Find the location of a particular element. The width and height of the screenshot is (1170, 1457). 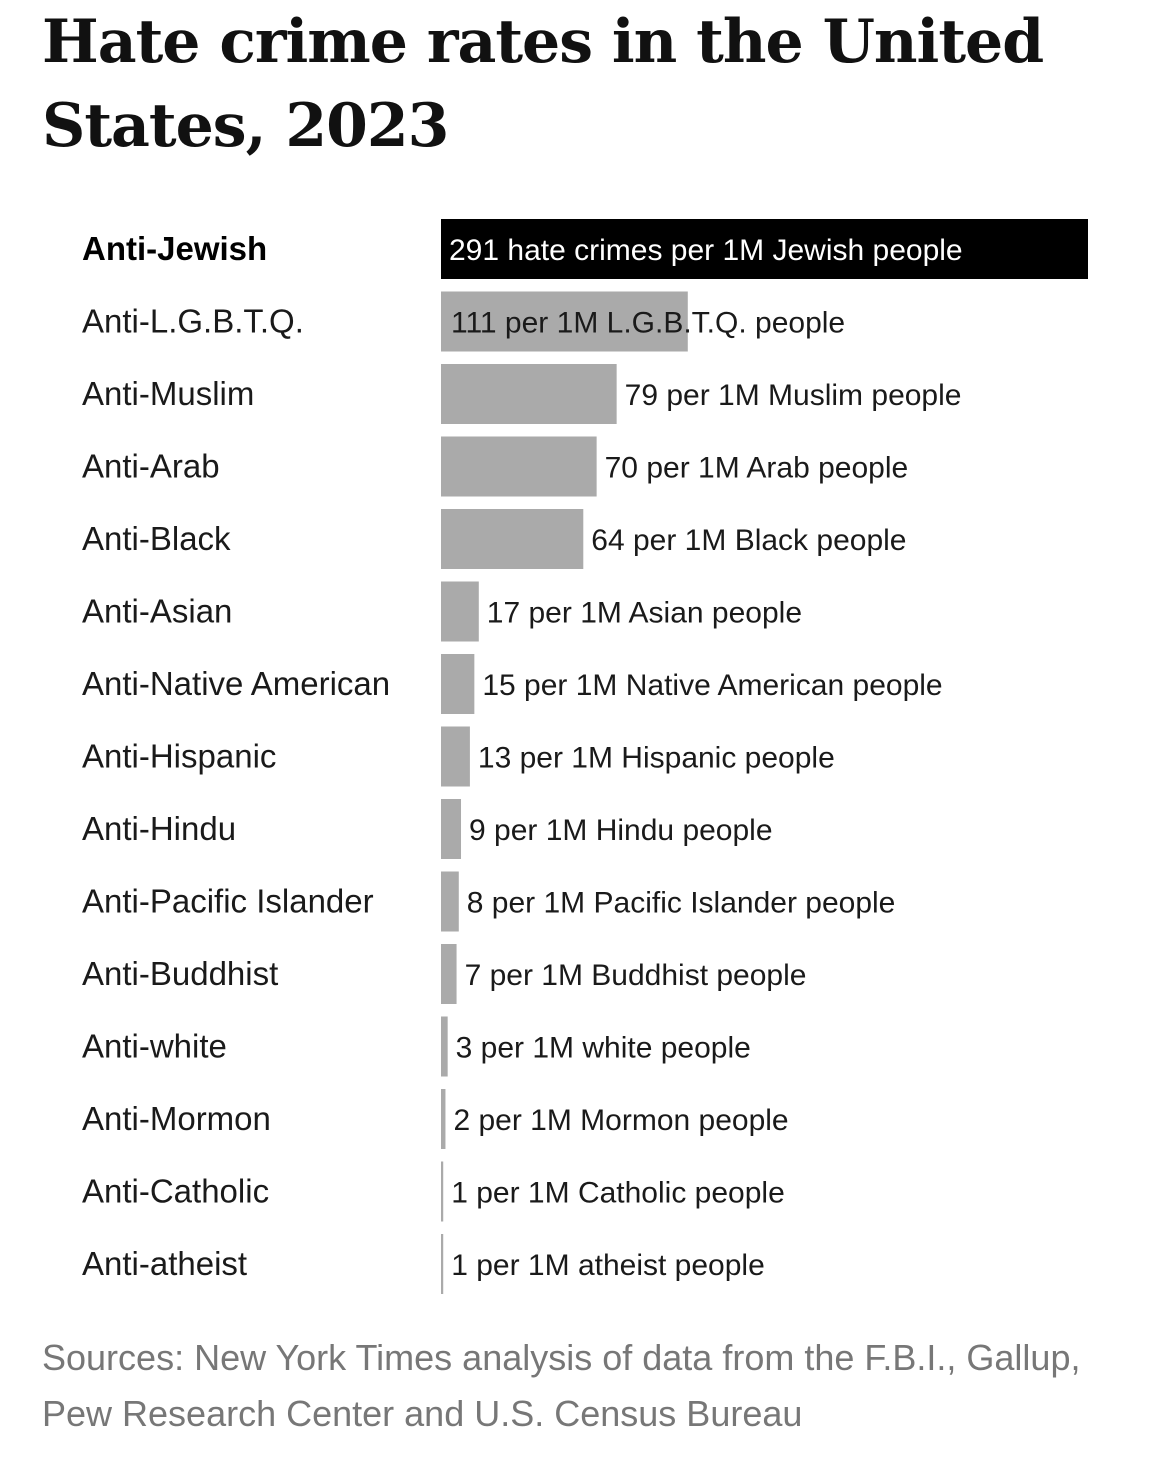

bar-anti-muslim is located at coordinates (529, 394).